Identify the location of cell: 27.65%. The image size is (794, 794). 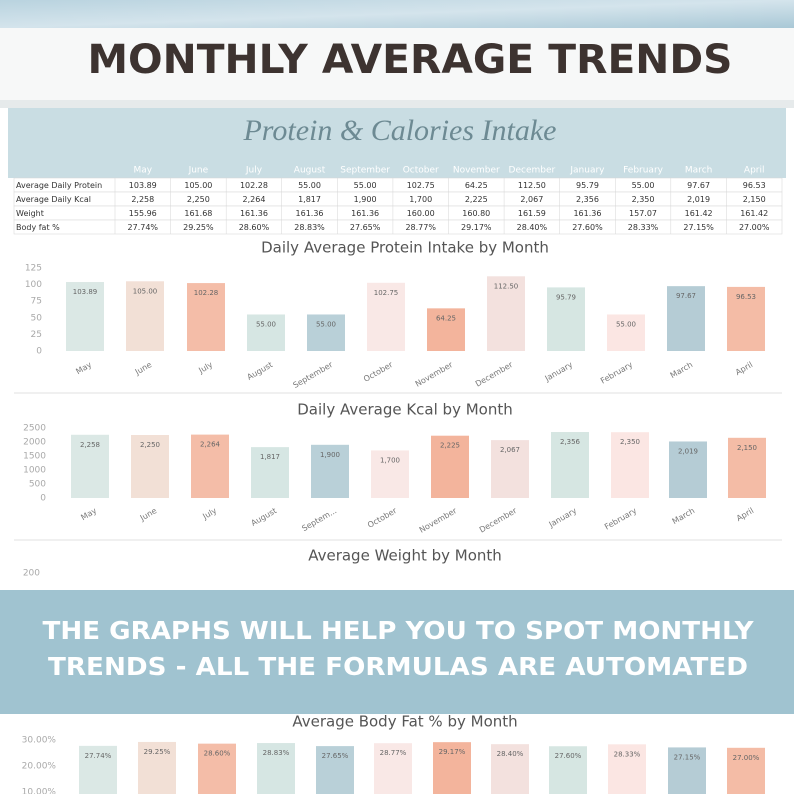
(365, 227).